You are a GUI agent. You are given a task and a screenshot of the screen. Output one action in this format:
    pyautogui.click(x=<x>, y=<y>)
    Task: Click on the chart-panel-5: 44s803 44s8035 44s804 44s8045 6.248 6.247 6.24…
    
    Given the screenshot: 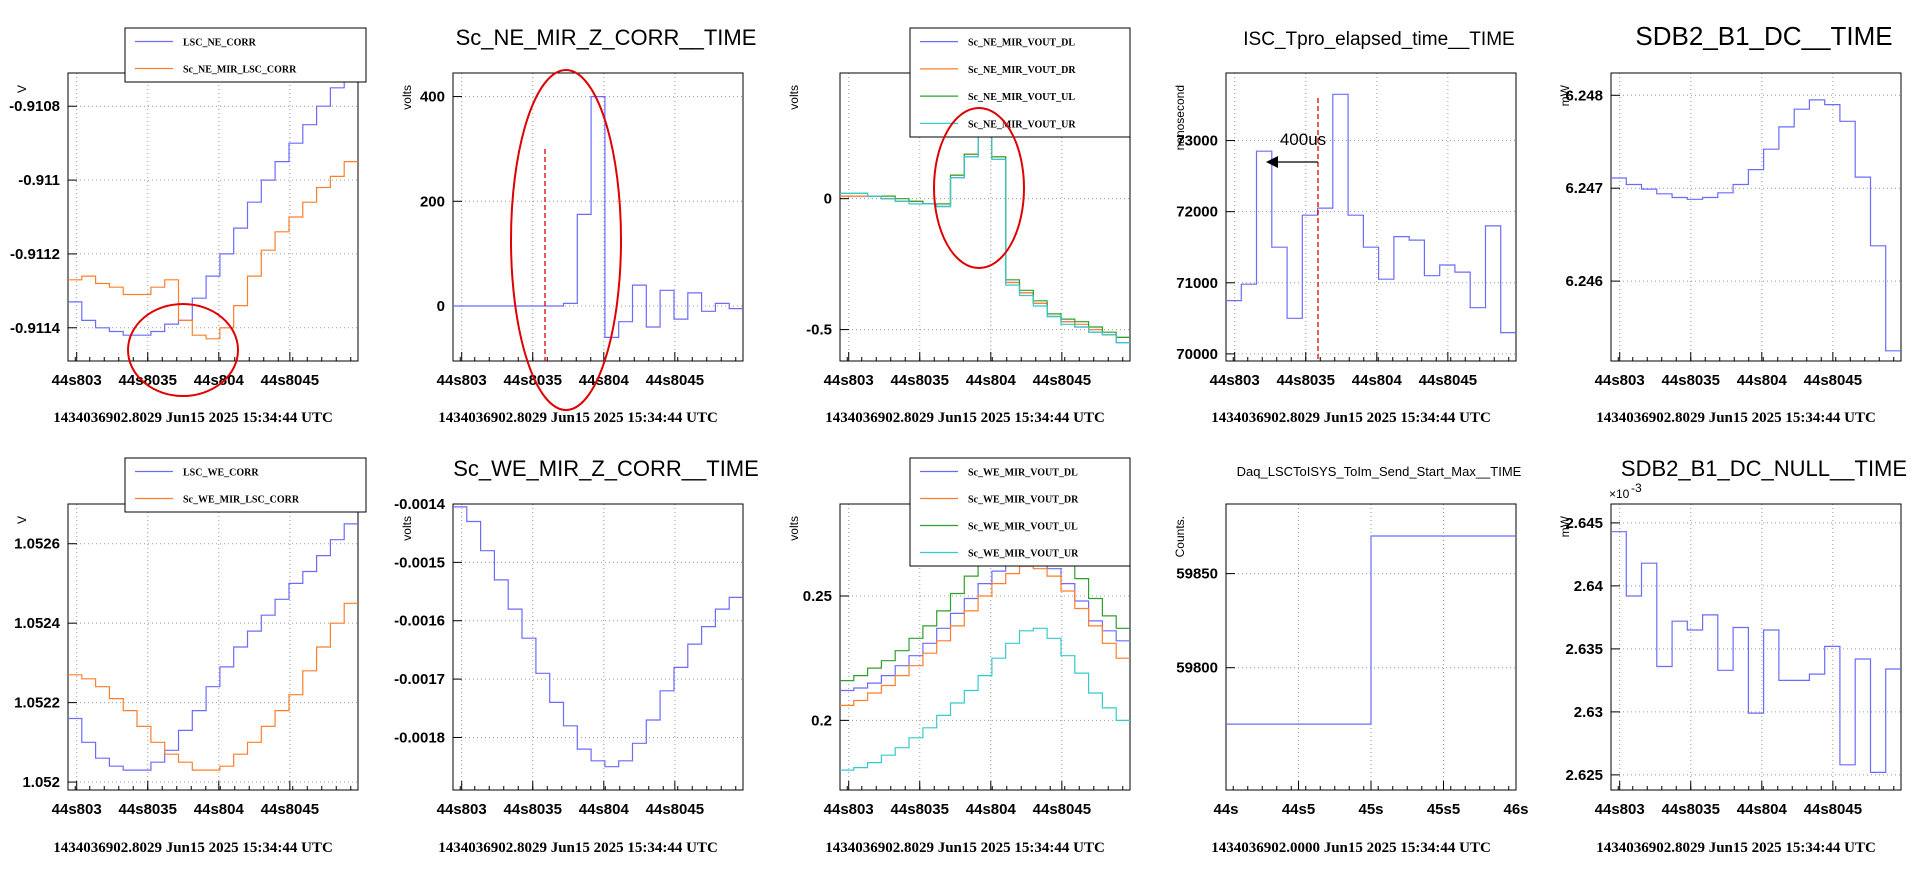 What is the action you would take?
    pyautogui.click(x=1730, y=223)
    